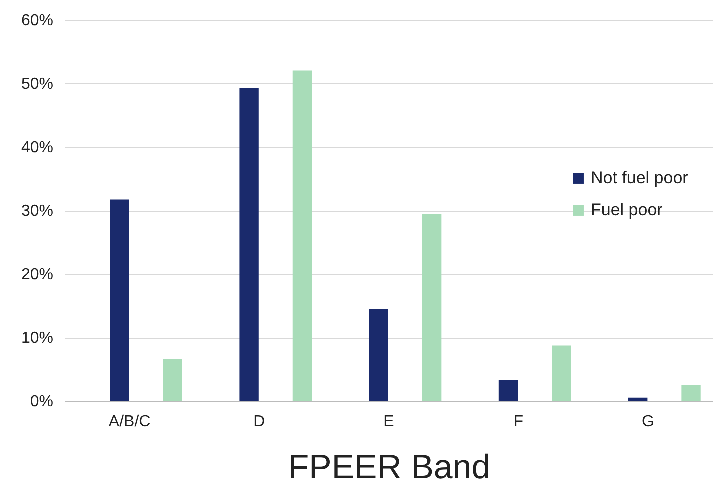 This screenshot has height=493, width=723. What do you see at coordinates (389, 422) in the screenshot?
I see `x-tick-label: E` at bounding box center [389, 422].